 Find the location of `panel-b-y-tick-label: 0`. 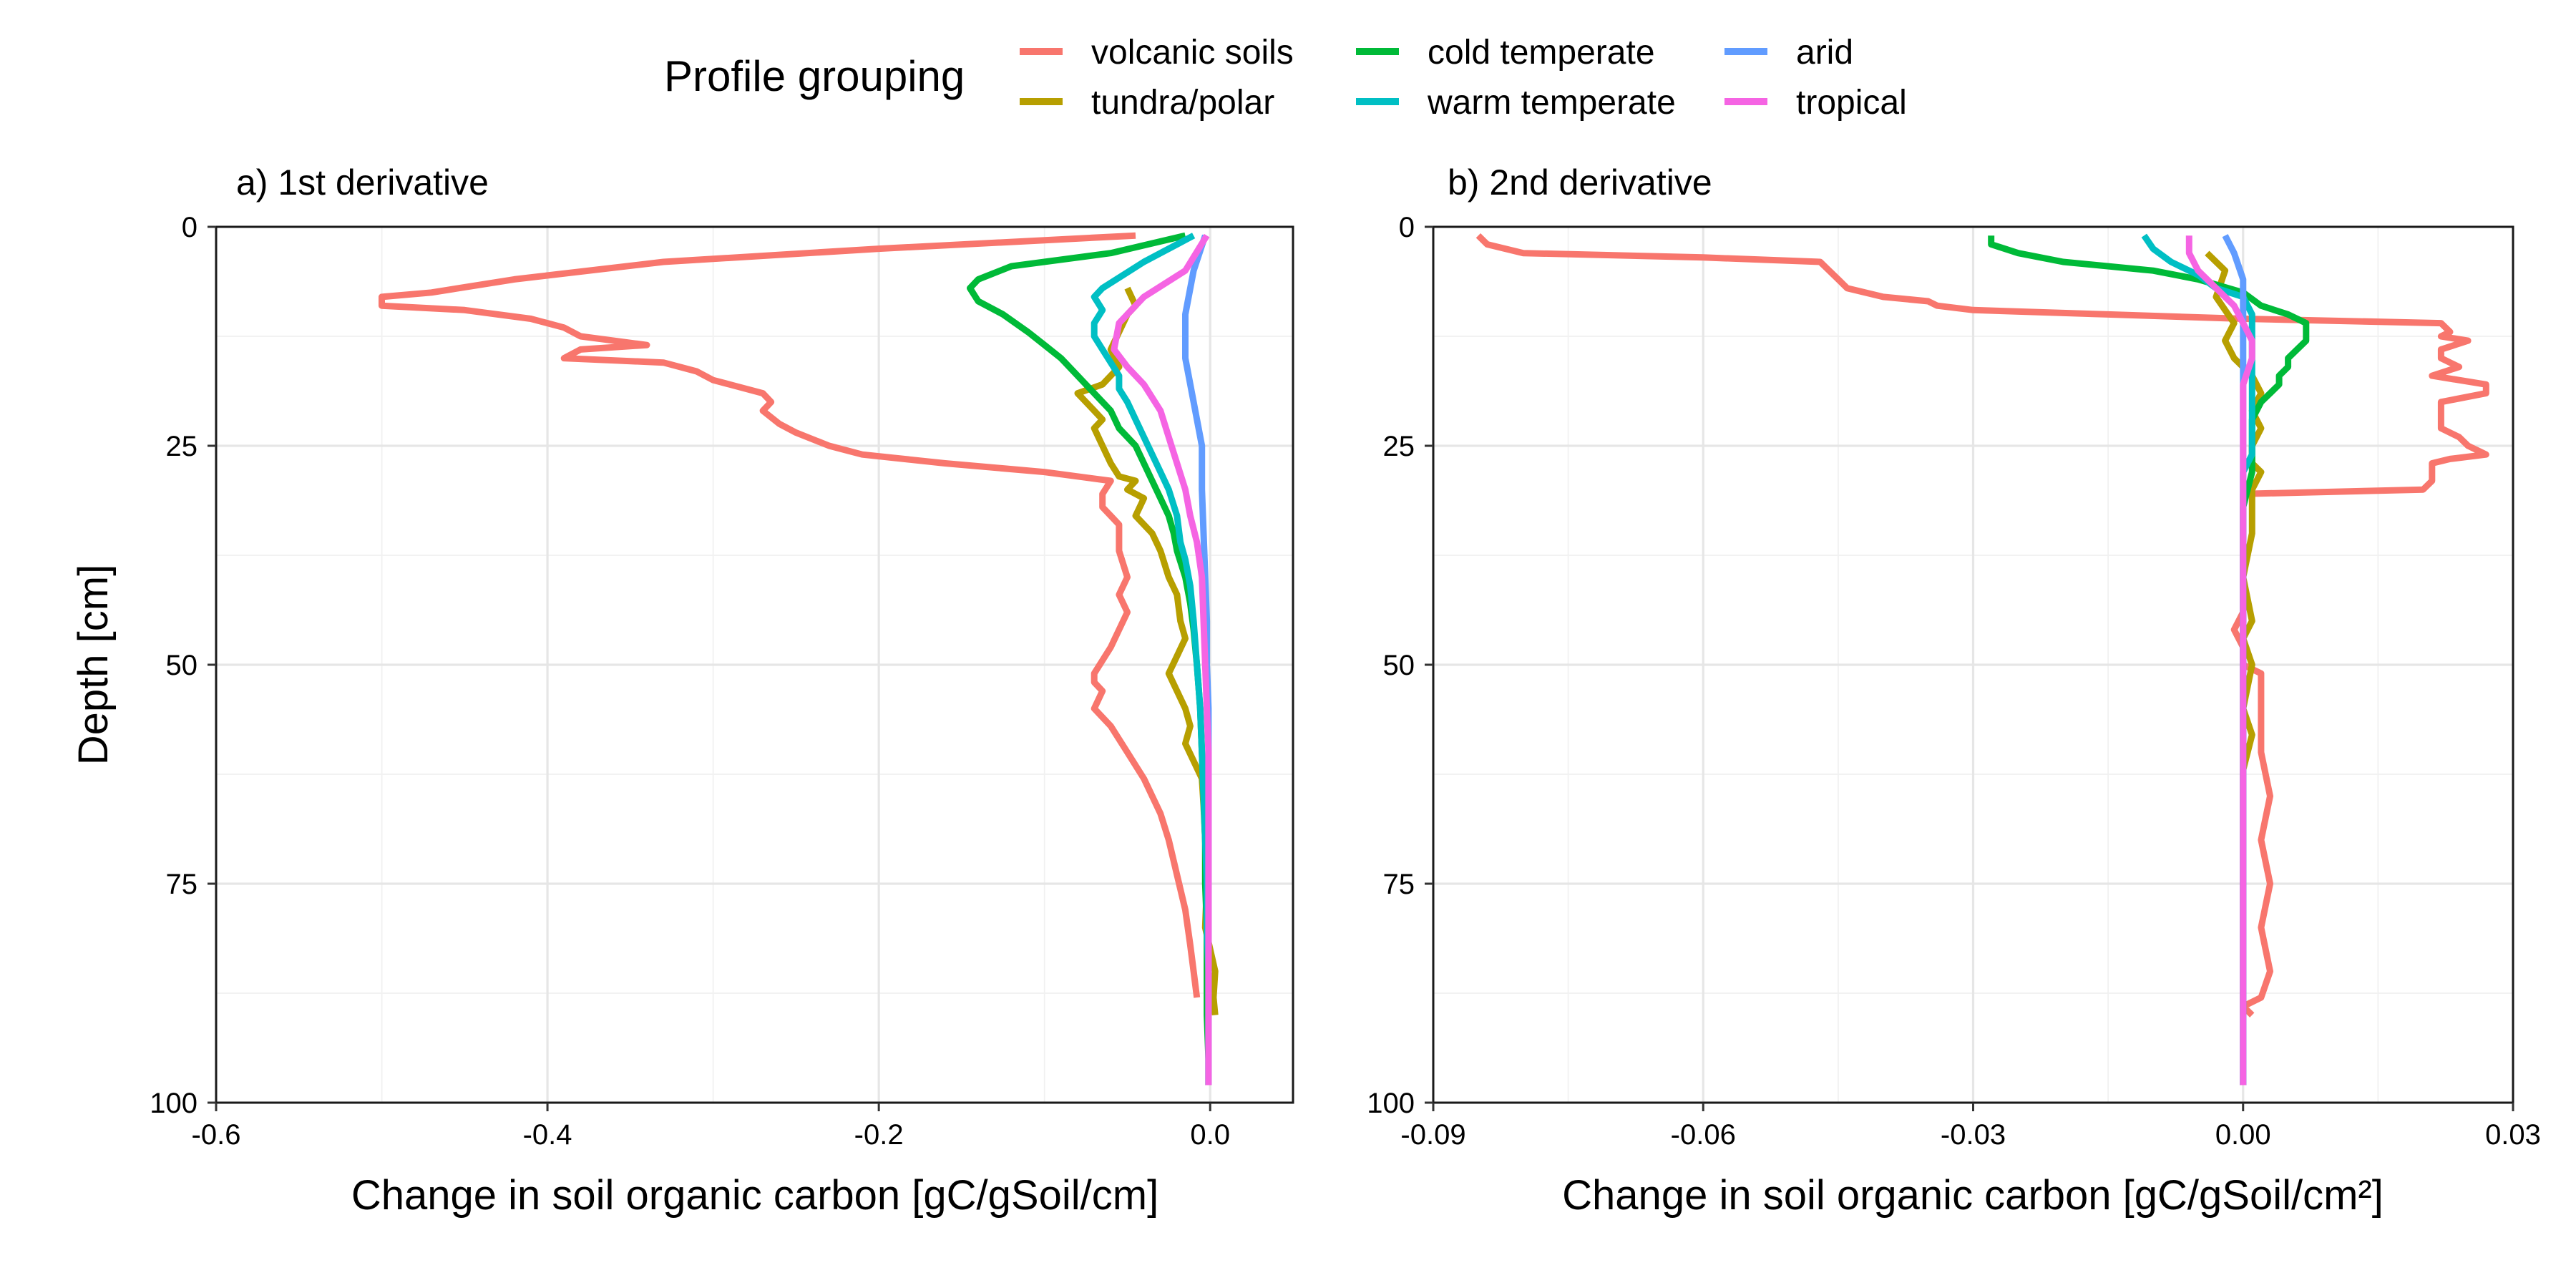

panel-b-y-tick-label: 0 is located at coordinates (1407, 227).